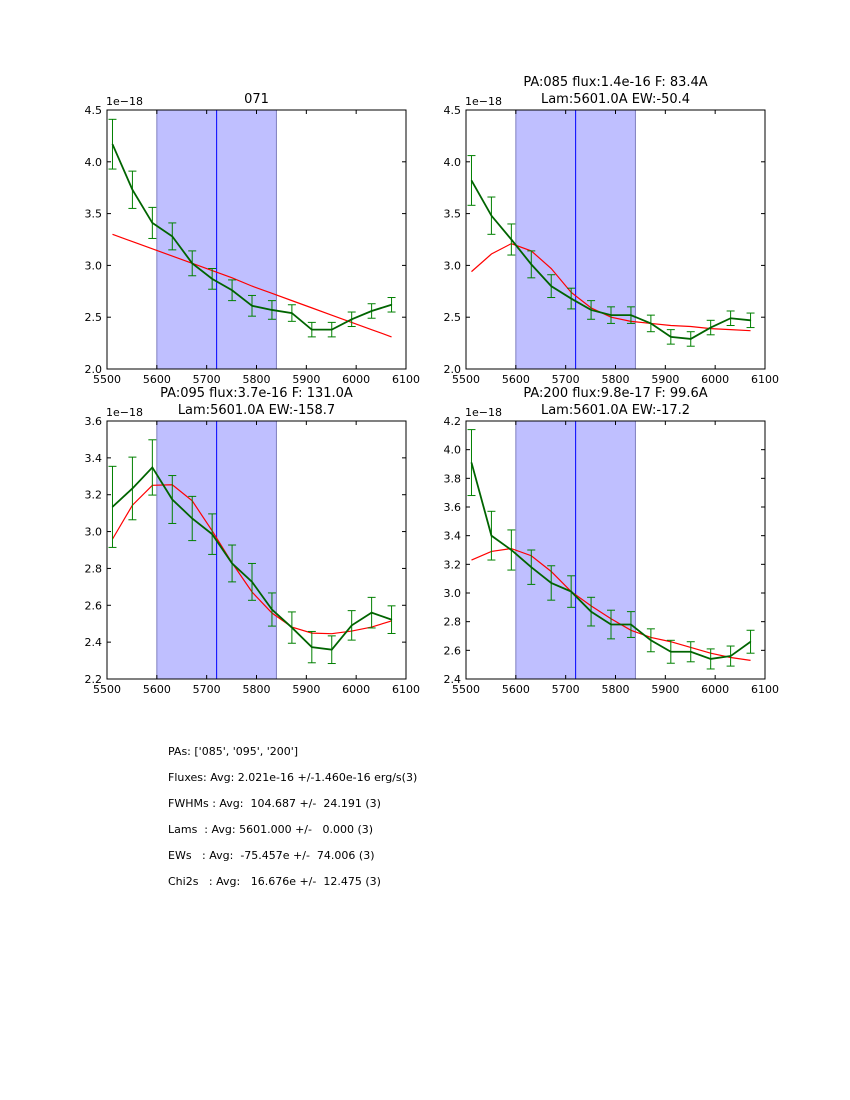  I want to click on subplot-title: 071, so click(256, 99).